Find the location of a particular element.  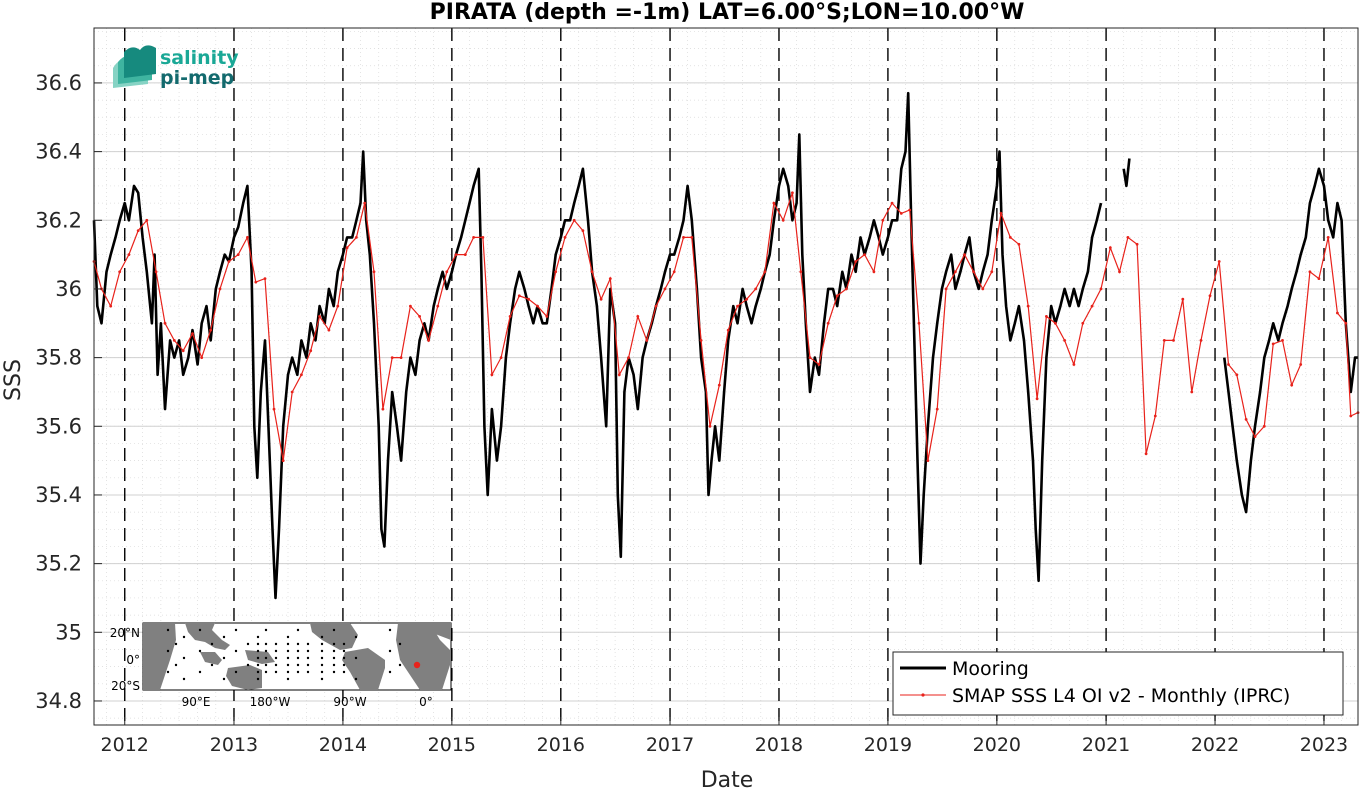

legend-box is located at coordinates (1118, 683).